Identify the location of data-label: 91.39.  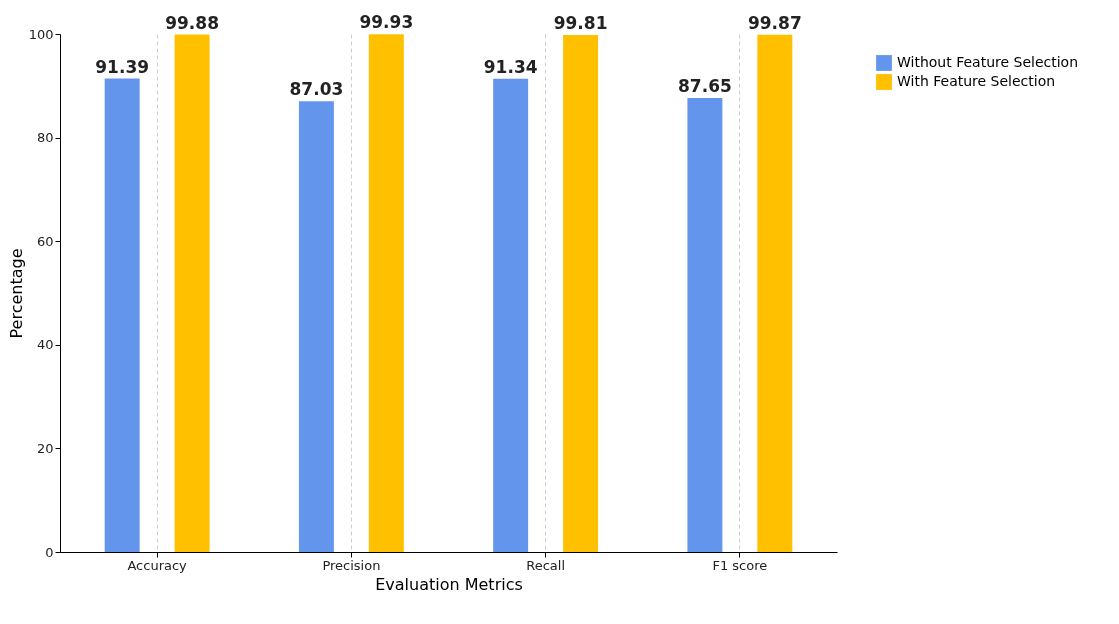
(122, 66).